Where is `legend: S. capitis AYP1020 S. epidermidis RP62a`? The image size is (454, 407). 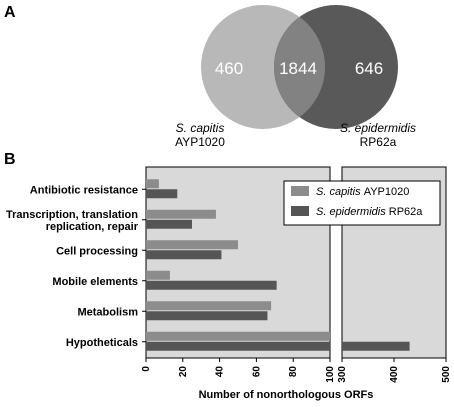
legend: S. capitis AYP1020 S. epidermidis RP62a is located at coordinates (362, 203).